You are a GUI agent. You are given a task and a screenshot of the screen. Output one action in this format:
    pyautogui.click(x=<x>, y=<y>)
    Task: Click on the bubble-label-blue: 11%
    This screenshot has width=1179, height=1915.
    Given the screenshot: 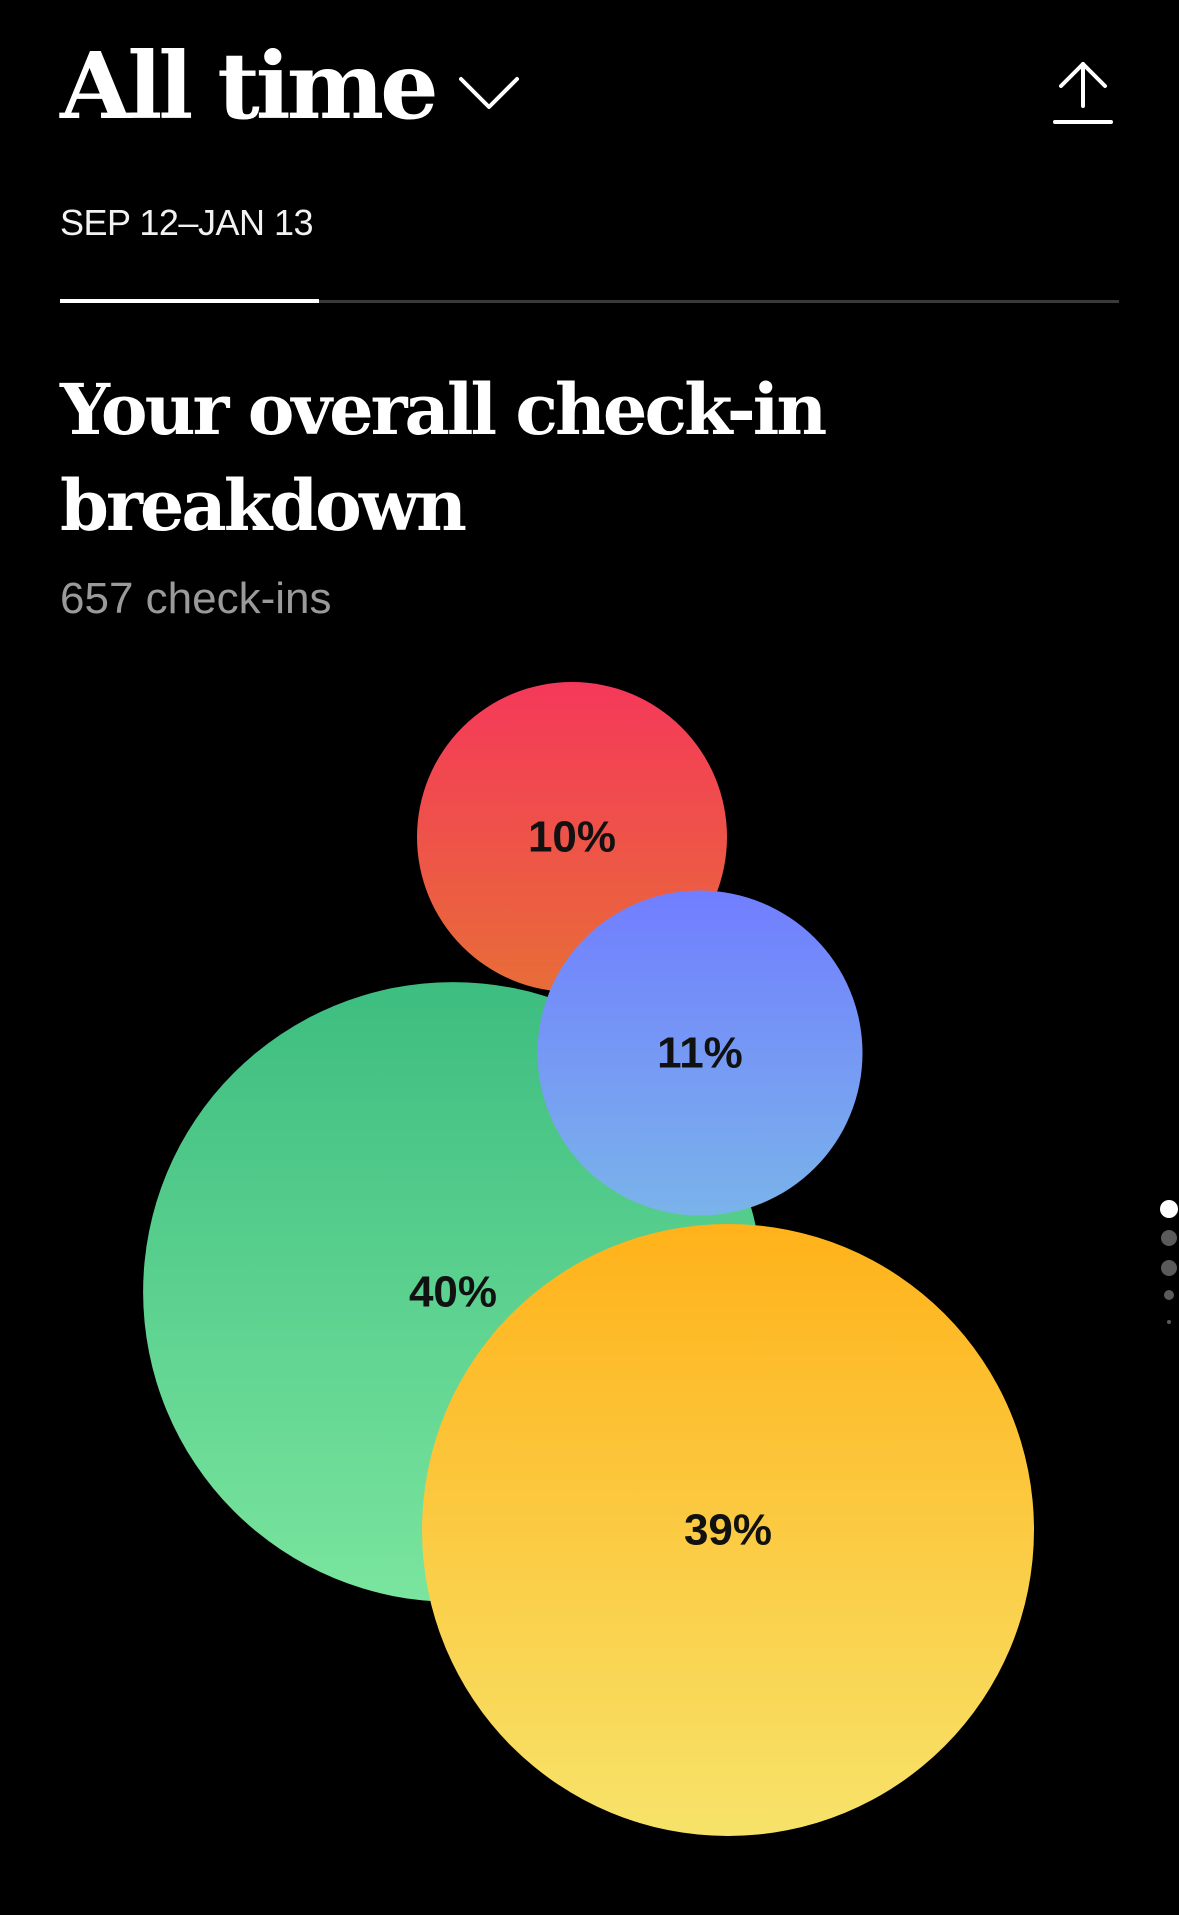 What is the action you would take?
    pyautogui.click(x=700, y=1053)
    